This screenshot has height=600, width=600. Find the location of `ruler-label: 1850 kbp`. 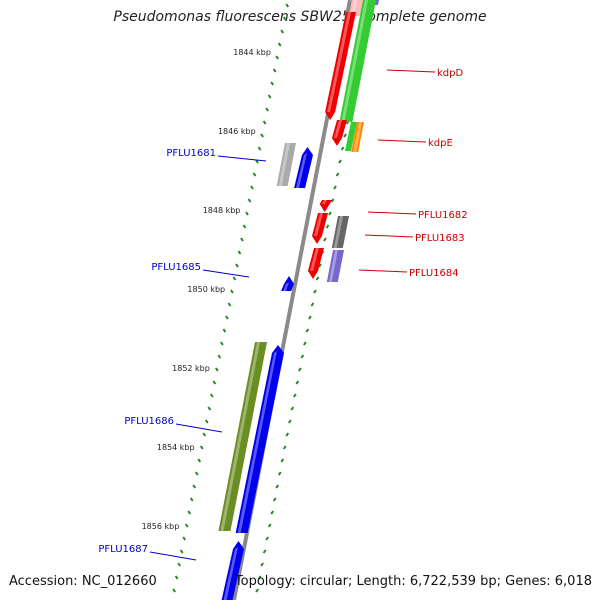

ruler-label: 1850 kbp is located at coordinates (206, 289).